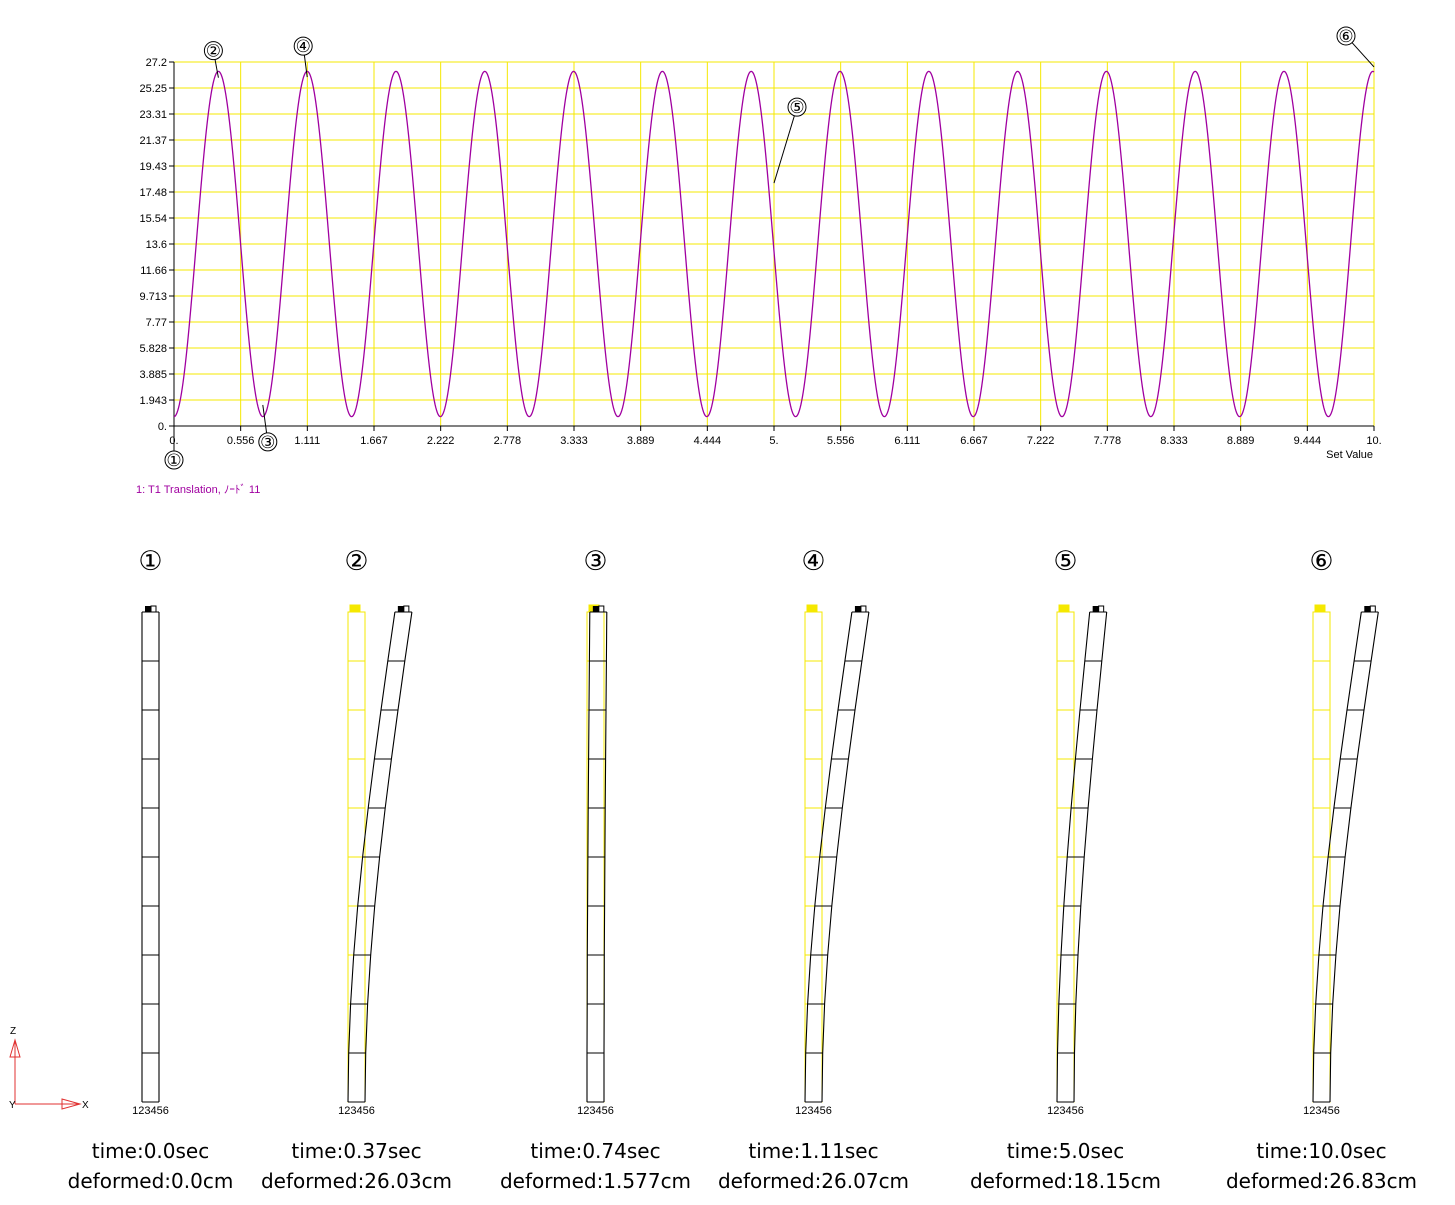  Describe the element at coordinates (374, 441) in the screenshot. I see `x-tick-label: 1.667` at that location.